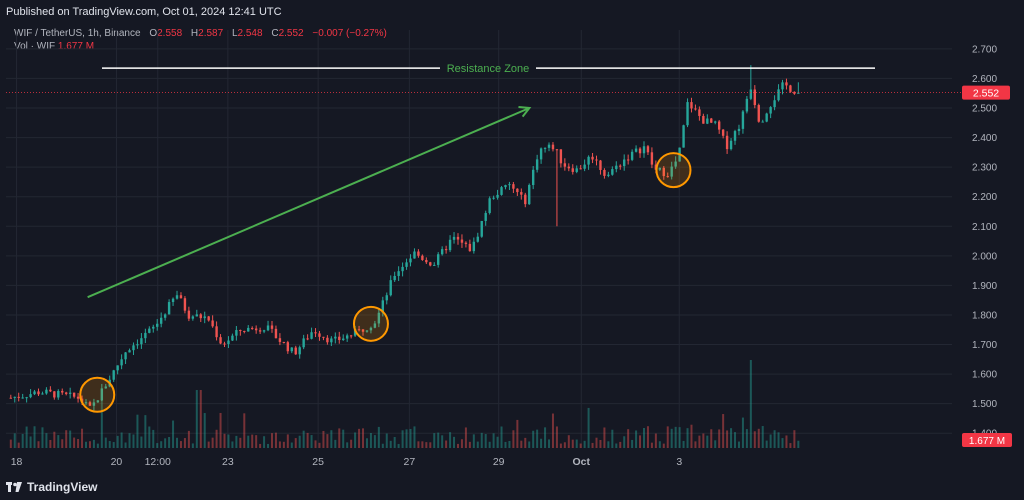  Describe the element at coordinates (275, 33) in the screenshot. I see `close-label: C` at that location.